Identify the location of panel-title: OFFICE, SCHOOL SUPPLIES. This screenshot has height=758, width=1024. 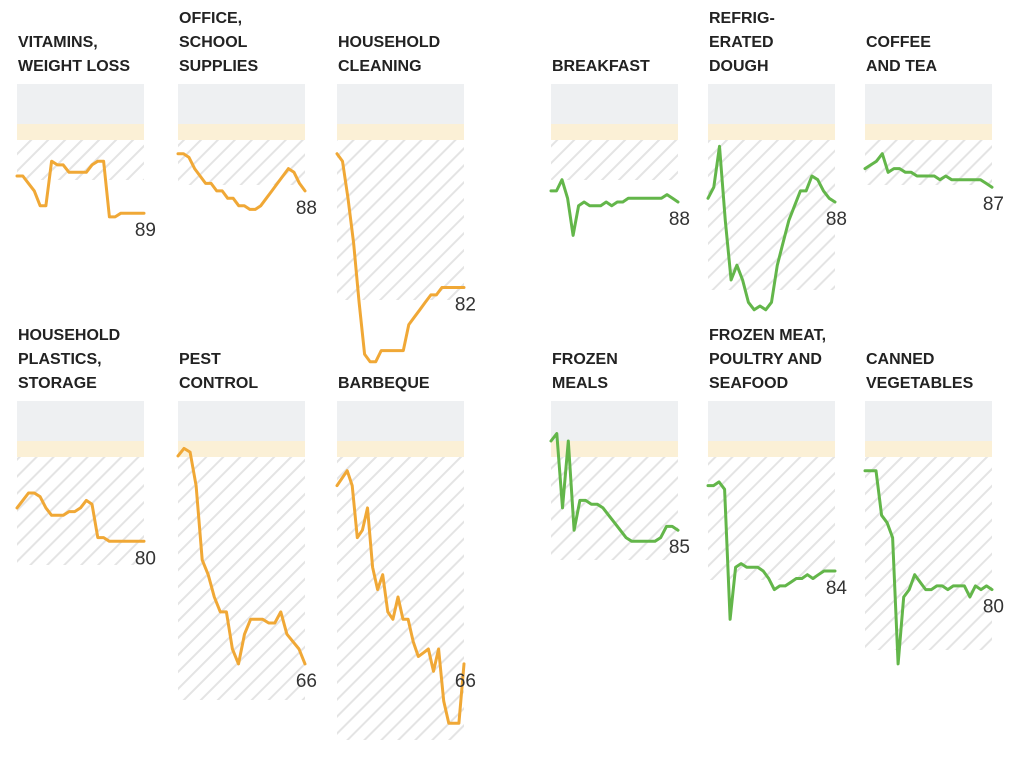
(218, 42).